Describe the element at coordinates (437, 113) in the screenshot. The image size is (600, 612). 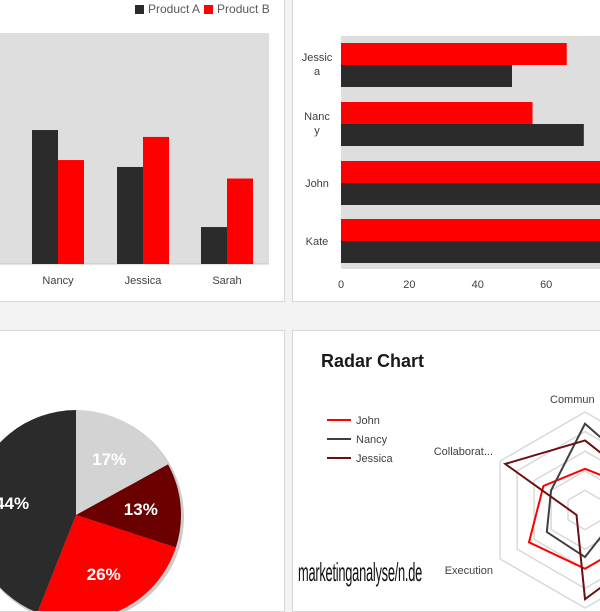
I see `bar-nancy-red` at that location.